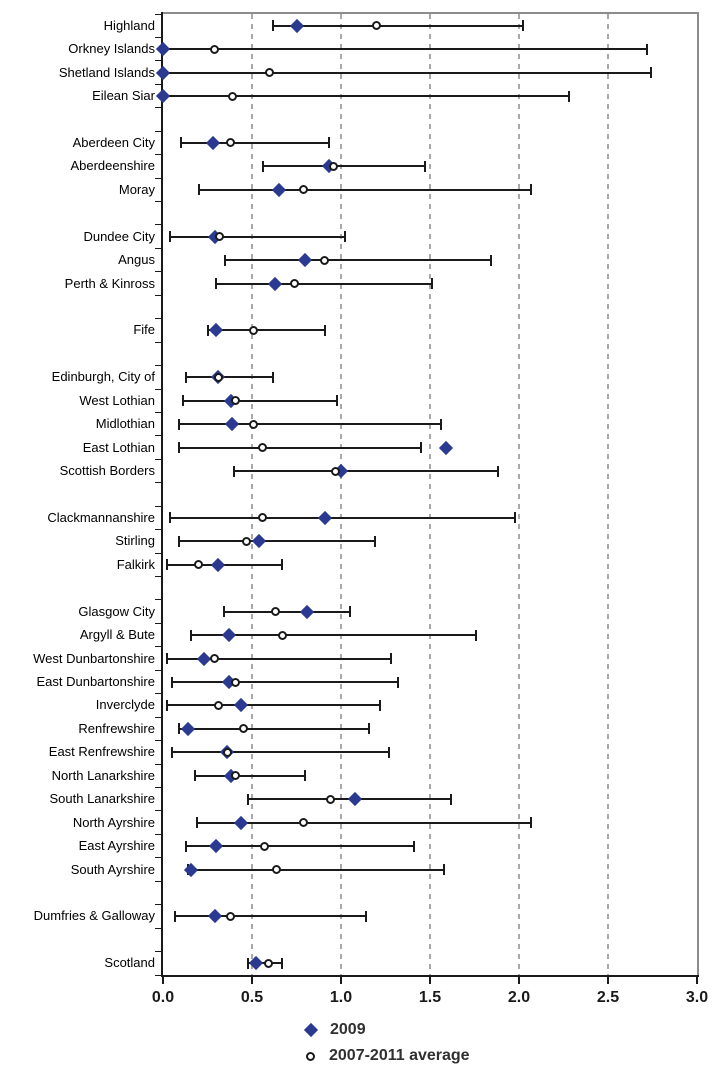  What do you see at coordinates (334, 1030) in the screenshot?
I see `legend-item-2009: 2009` at bounding box center [334, 1030].